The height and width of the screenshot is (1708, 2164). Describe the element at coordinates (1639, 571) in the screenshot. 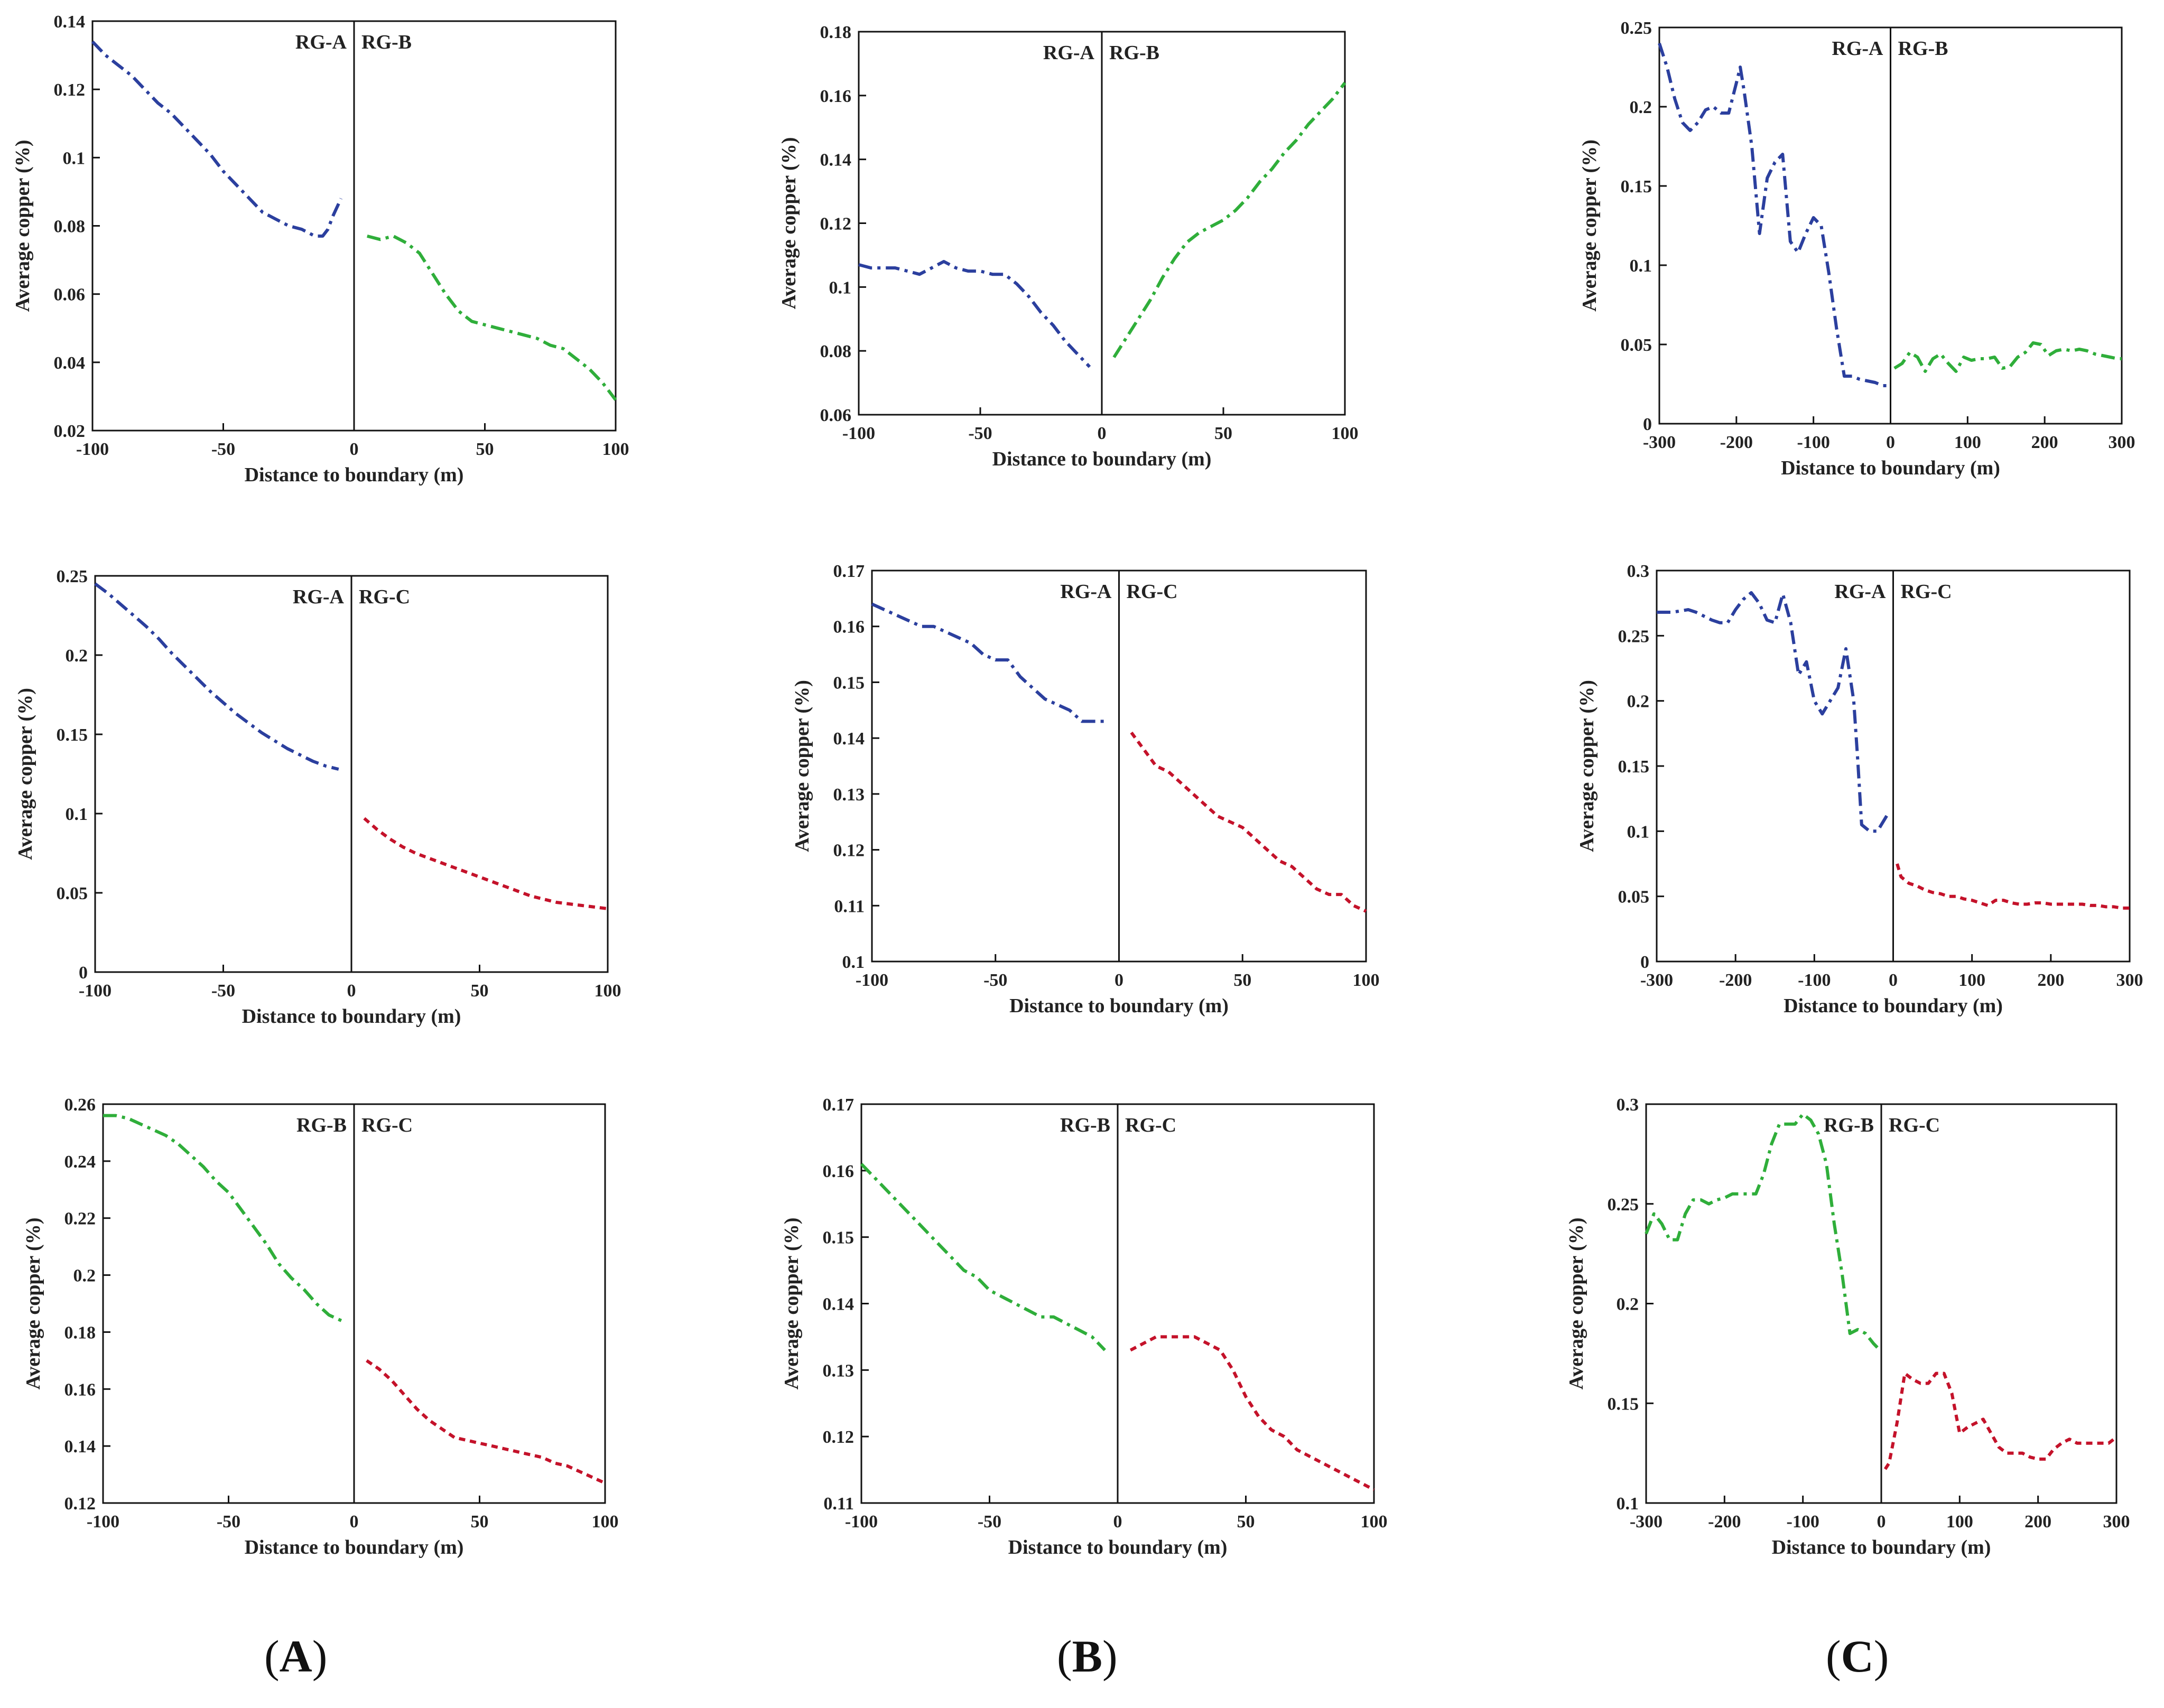

I see `y-tick-label: 0.3` at that location.